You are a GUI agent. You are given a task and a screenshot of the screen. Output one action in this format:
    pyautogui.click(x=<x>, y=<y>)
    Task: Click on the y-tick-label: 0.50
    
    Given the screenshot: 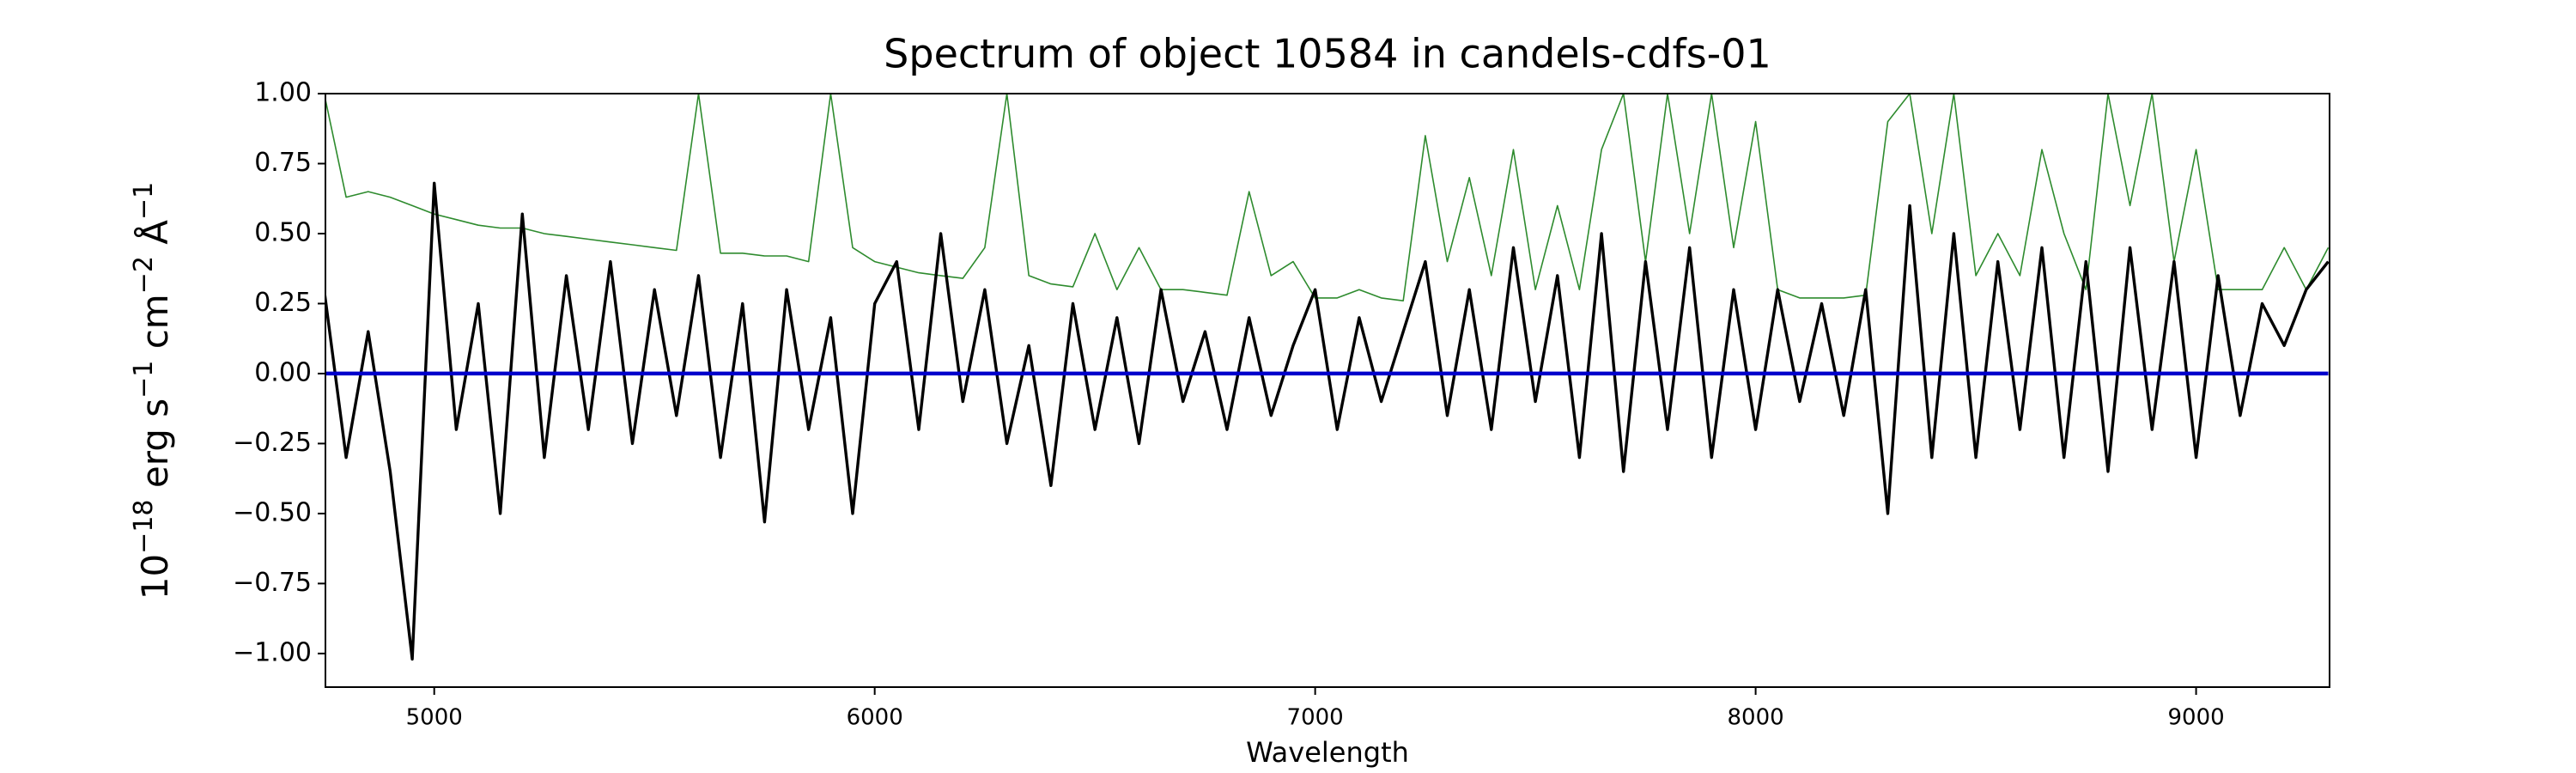 What is the action you would take?
    pyautogui.click(x=283, y=232)
    